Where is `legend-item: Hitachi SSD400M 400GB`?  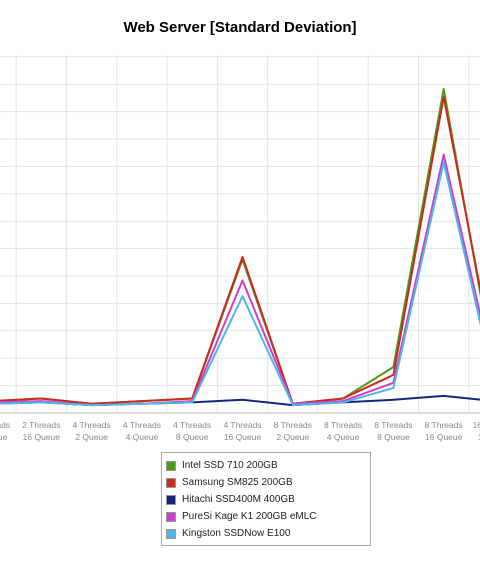
legend-item: Hitachi SSD400M 400GB is located at coordinates (268, 499).